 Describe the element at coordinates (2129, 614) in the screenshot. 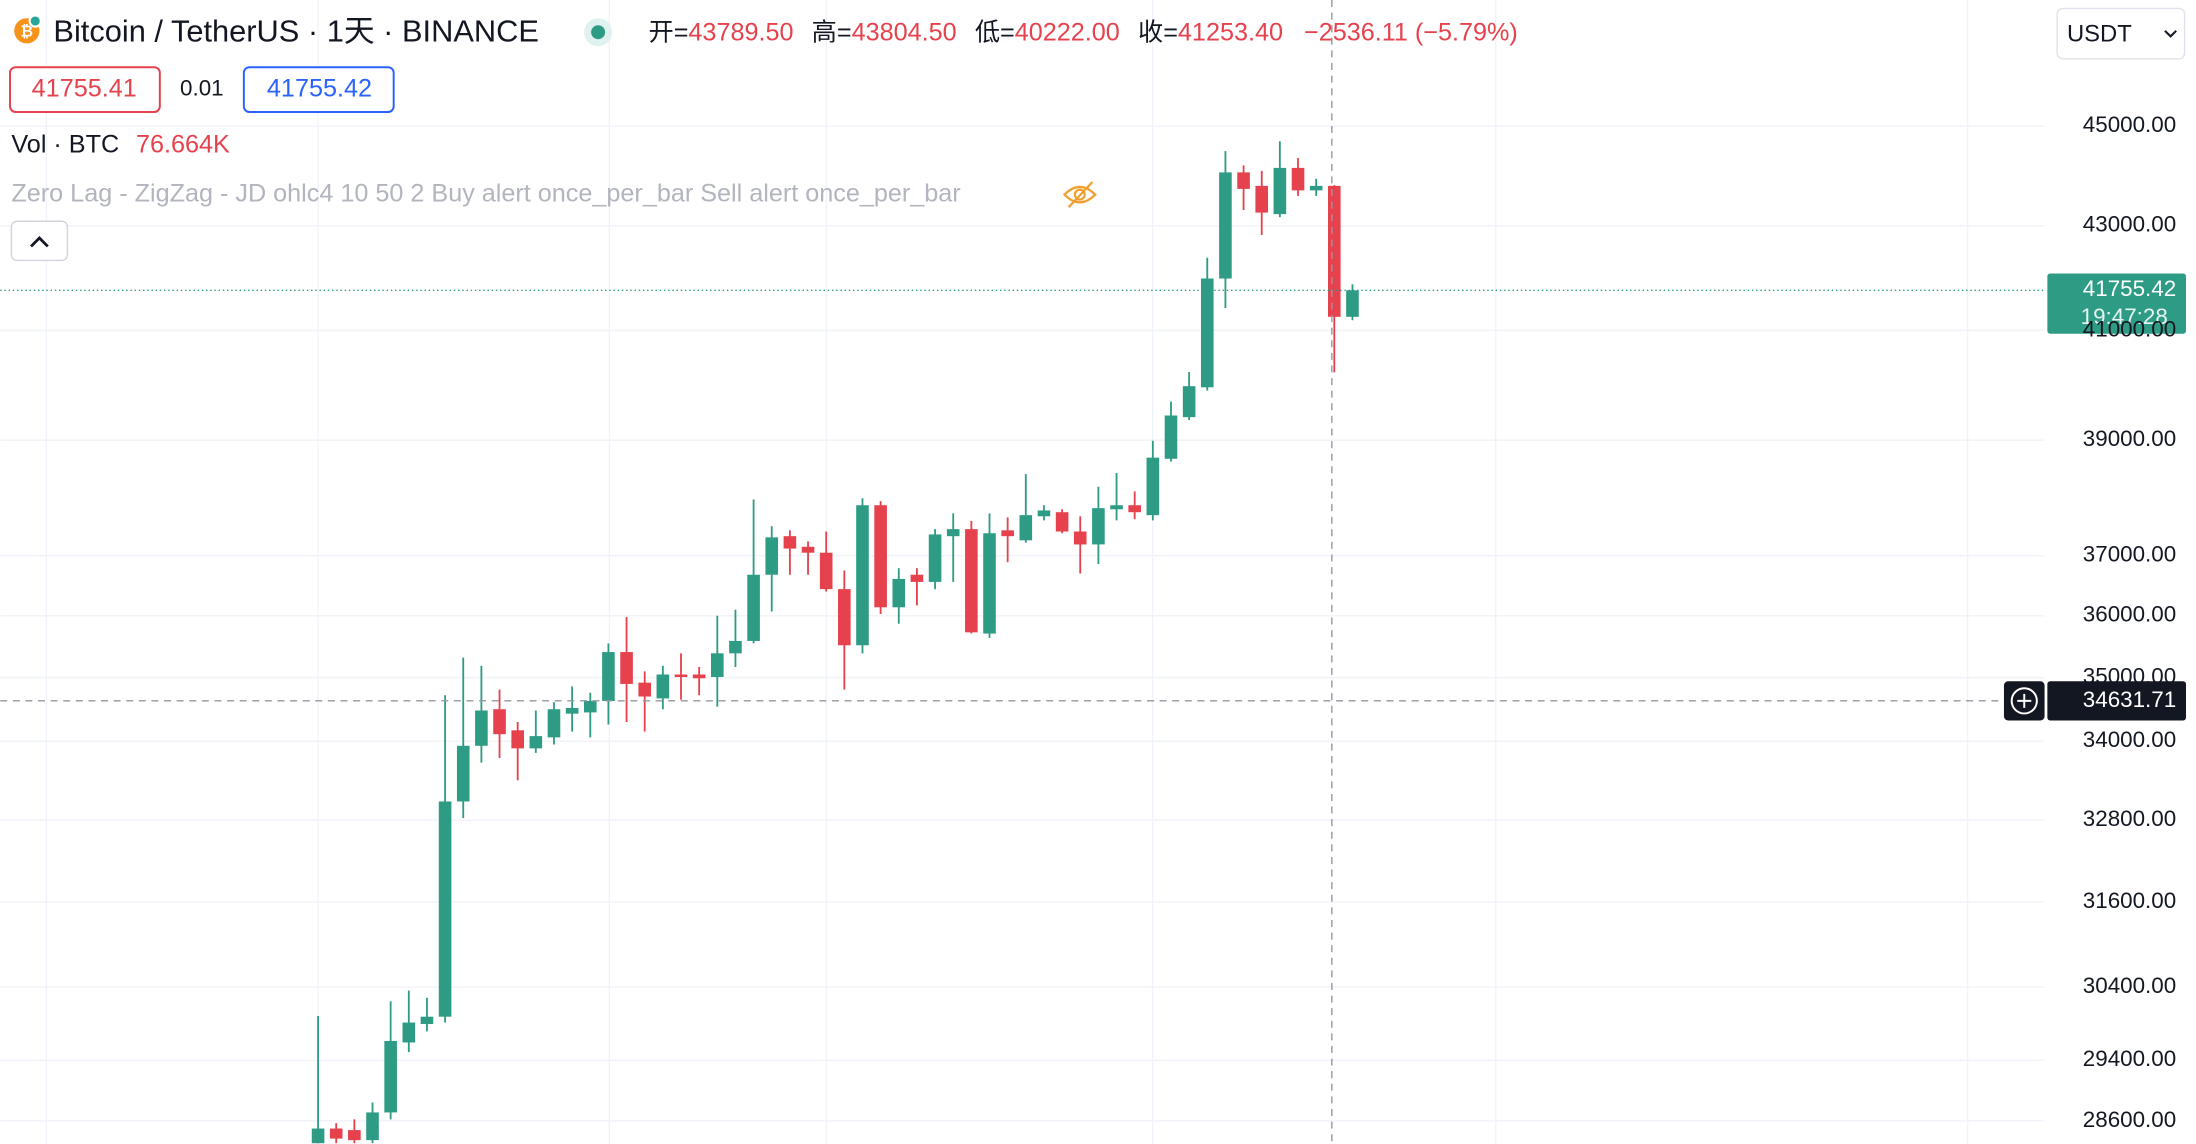

I see `y-tick-label: 36000.00` at that location.